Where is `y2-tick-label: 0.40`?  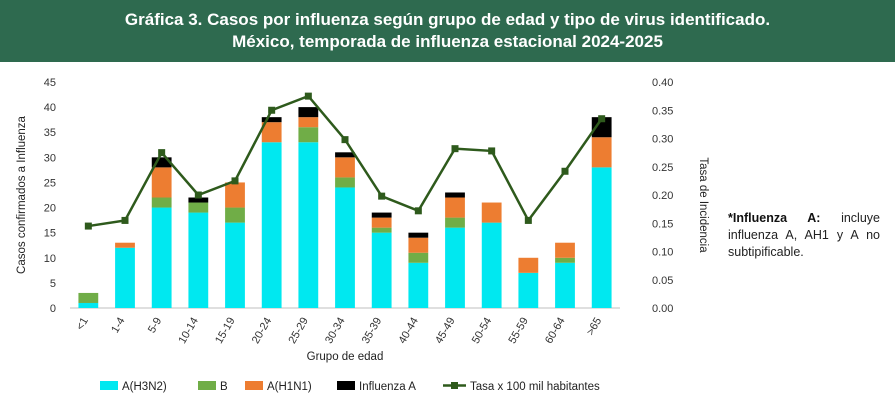
y2-tick-label: 0.40 is located at coordinates (662, 83).